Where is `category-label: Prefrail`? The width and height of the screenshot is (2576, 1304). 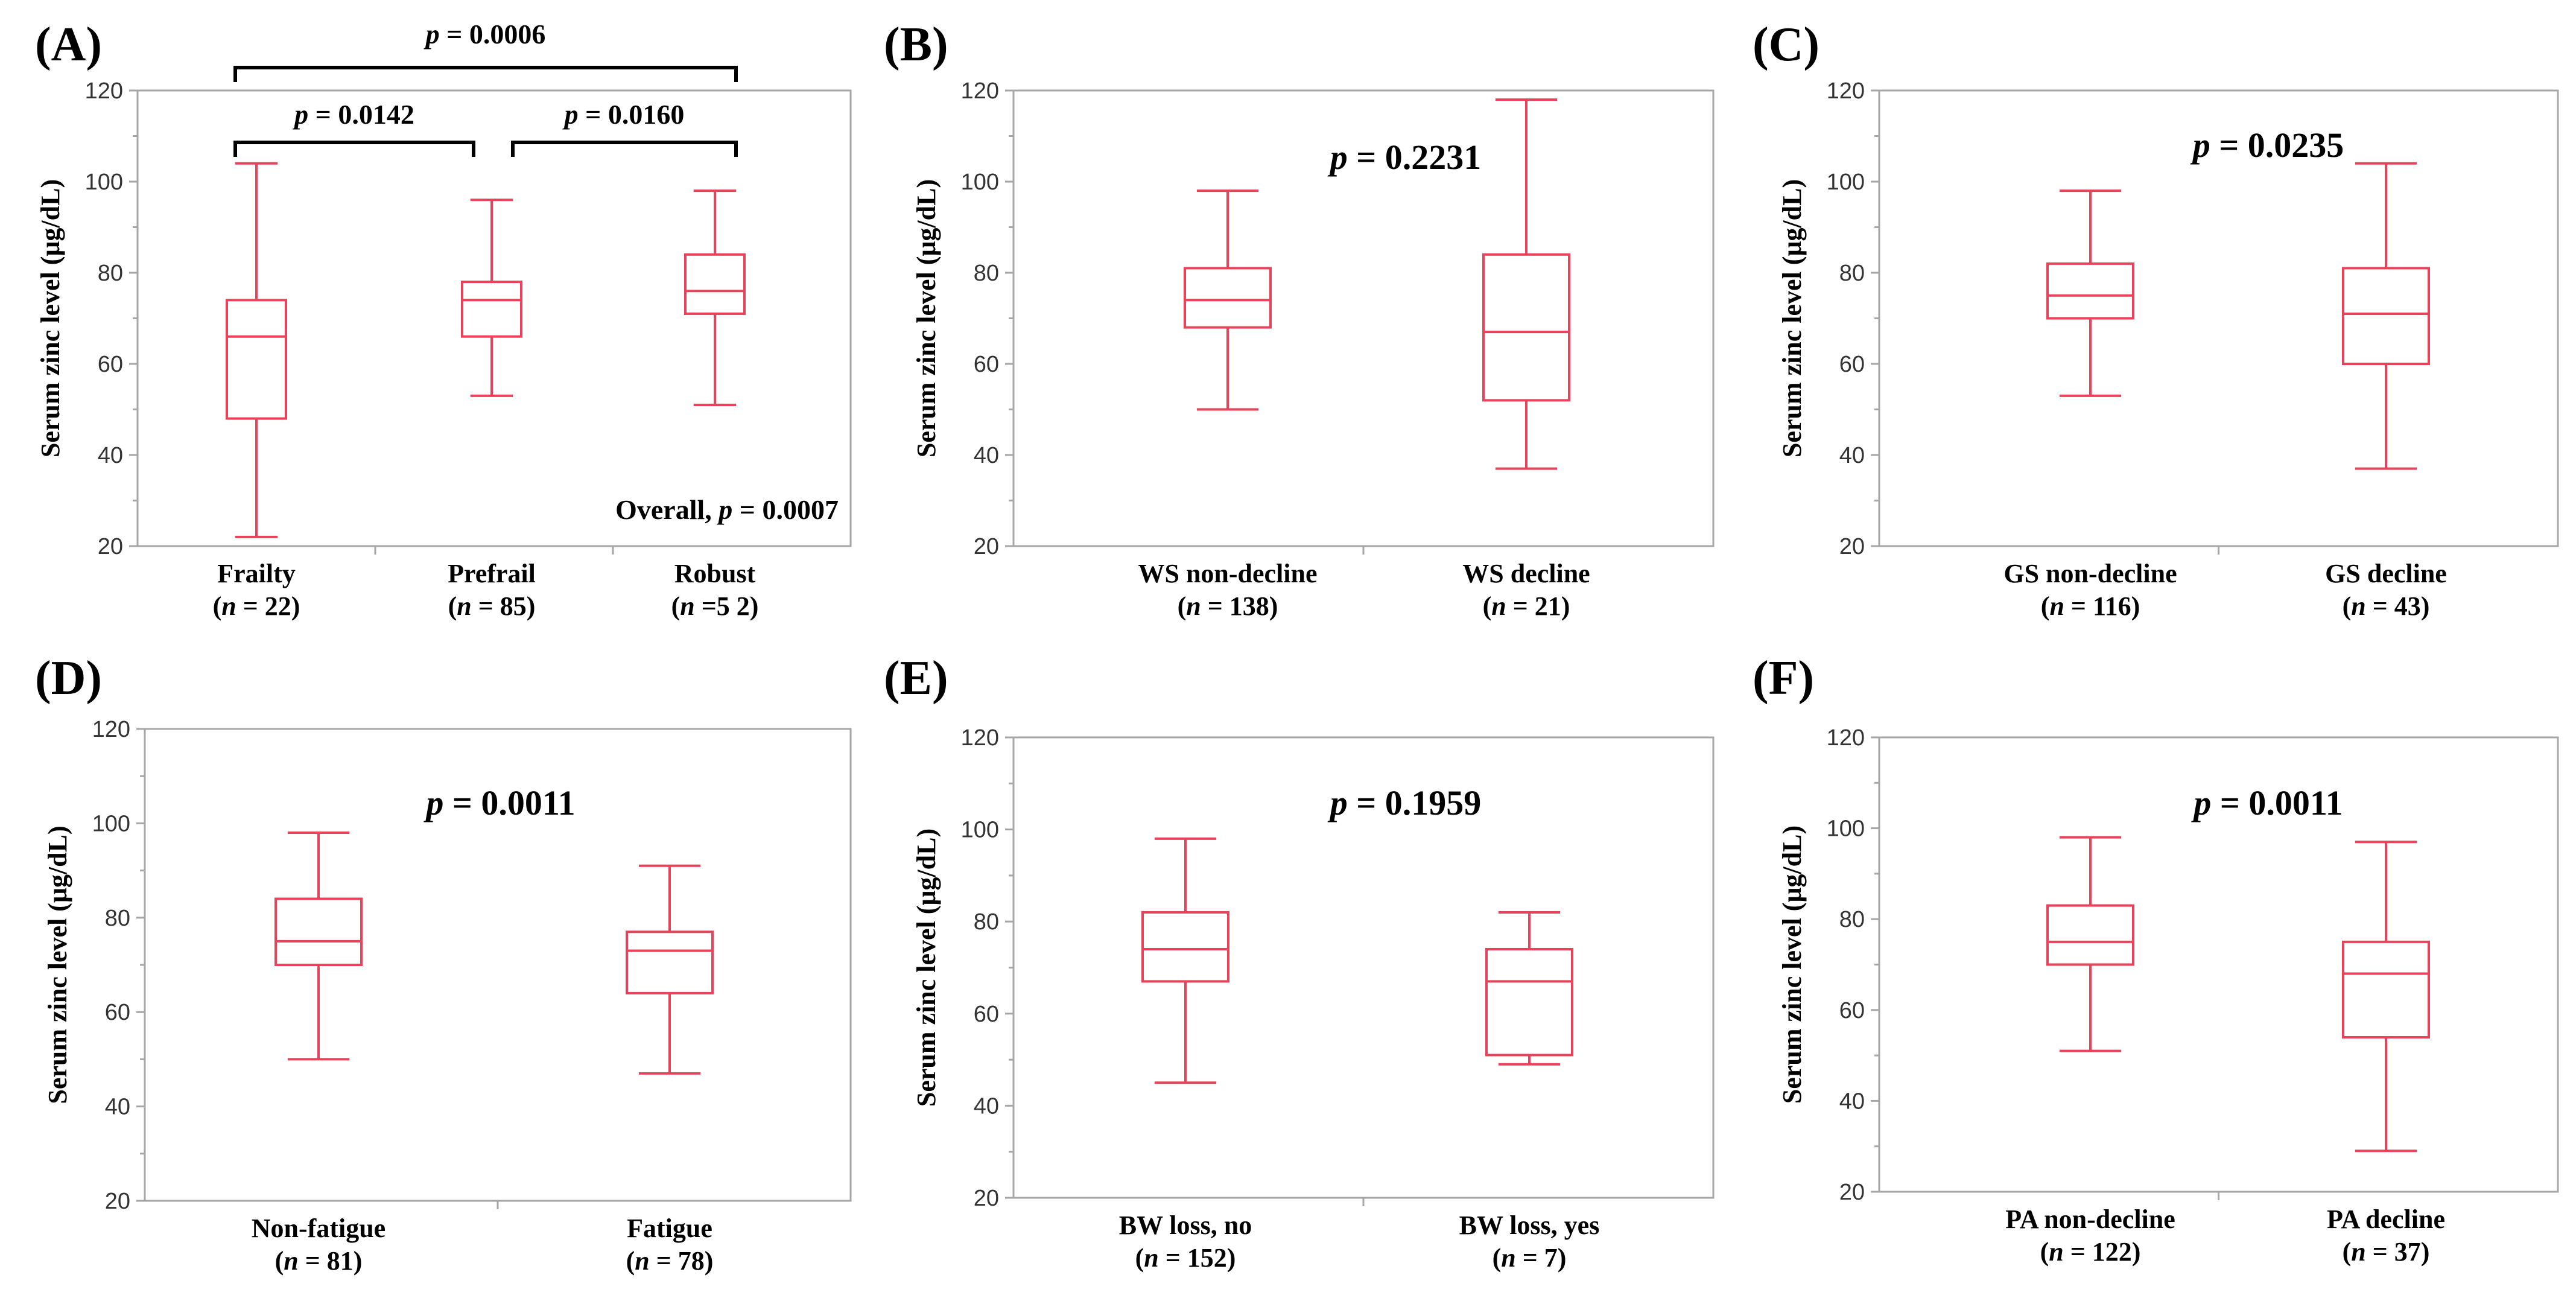
category-label: Prefrail is located at coordinates (492, 573).